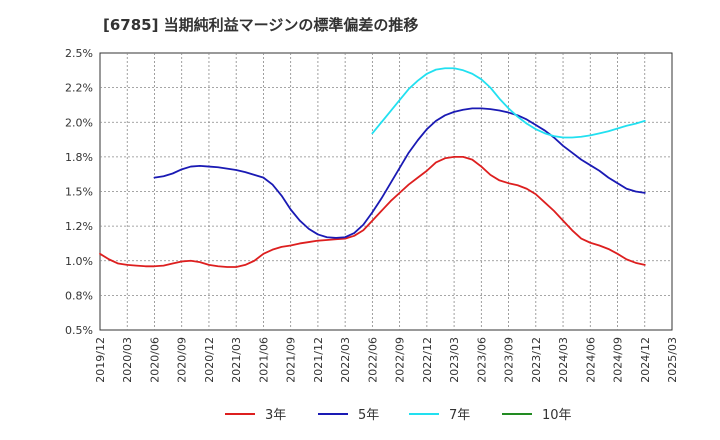  What do you see at coordinates (79, 53) in the screenshot?
I see `y-tick-label: 2.5%` at bounding box center [79, 53].